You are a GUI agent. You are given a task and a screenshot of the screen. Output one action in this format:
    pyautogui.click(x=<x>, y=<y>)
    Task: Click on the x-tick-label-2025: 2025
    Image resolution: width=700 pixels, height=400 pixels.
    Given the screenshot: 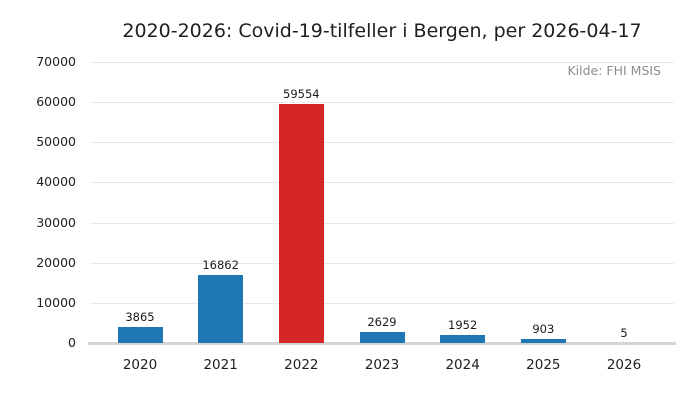 What is the action you would take?
    pyautogui.click(x=543, y=365)
    